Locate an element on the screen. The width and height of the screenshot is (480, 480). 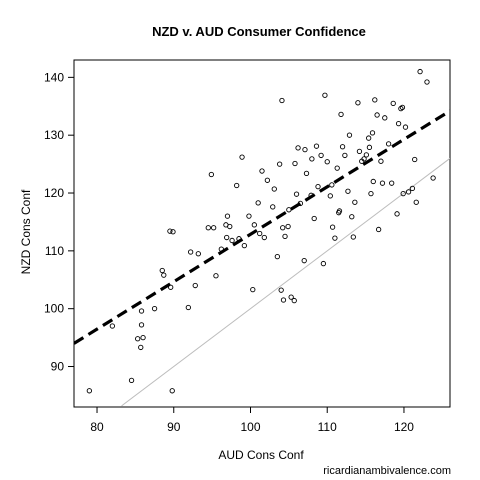
y-axis-title: NZD Cons Conf is located at coordinates (26, 231).